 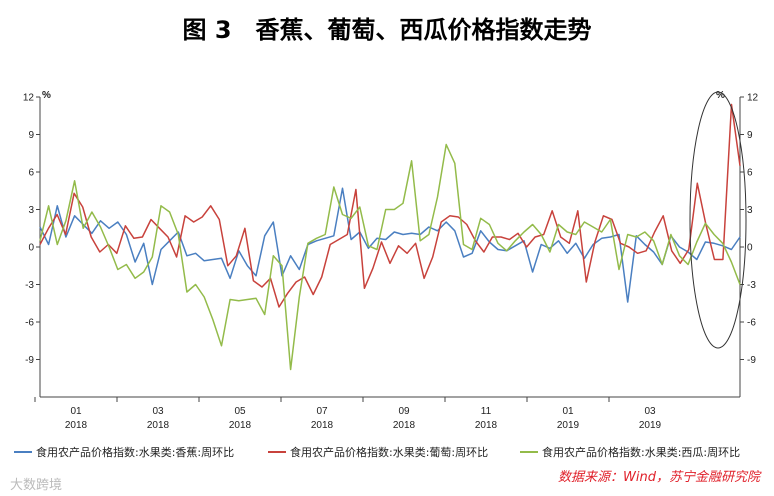 What do you see at coordinates (31, 248) in the screenshot?
I see `y-tick-label-left: 0` at bounding box center [31, 248].